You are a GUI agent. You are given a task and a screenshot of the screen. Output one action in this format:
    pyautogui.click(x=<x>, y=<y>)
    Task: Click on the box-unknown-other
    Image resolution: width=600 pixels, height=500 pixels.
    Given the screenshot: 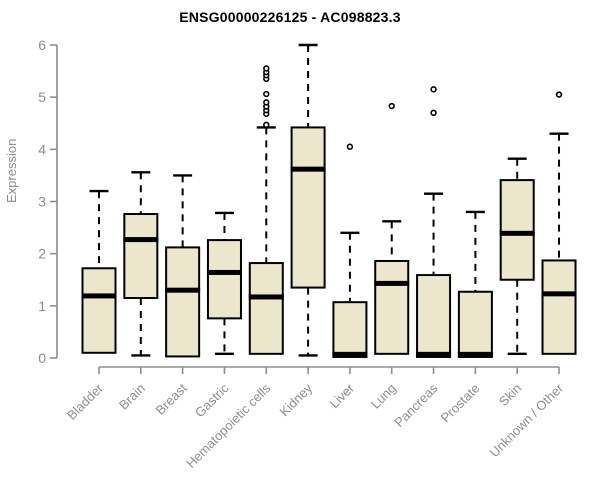 What is the action you would take?
    pyautogui.click(x=559, y=307)
    